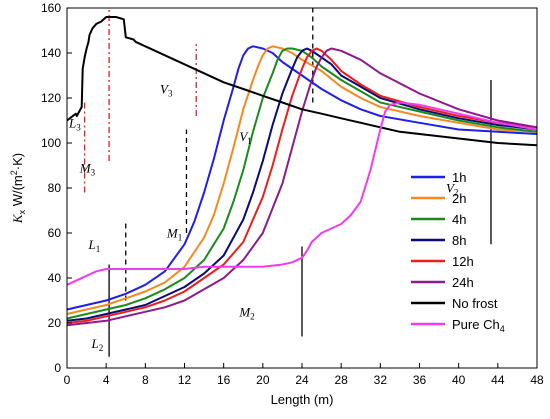  What do you see at coordinates (475, 303) in the screenshot?
I see `legend-label: No frost` at bounding box center [475, 303].